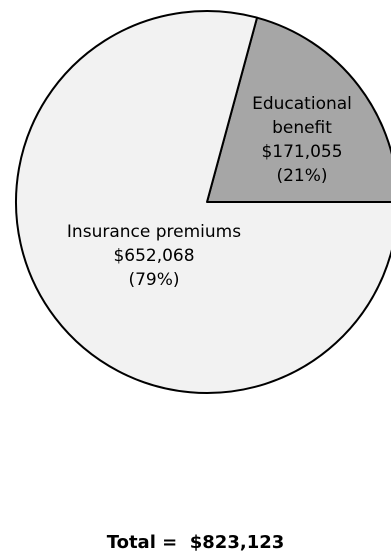 This screenshot has height=560, width=391. What do you see at coordinates (302, 140) in the screenshot?
I see `slice-label-0: Educational benefit $171,055 (21%)` at bounding box center [302, 140].